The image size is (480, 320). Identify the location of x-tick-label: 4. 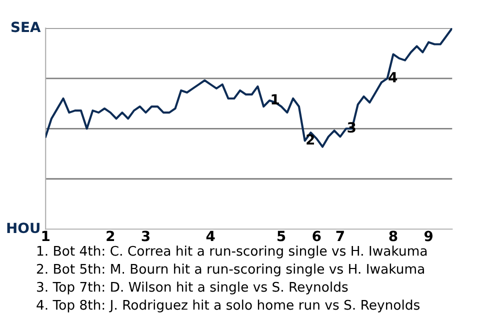
(210, 236).